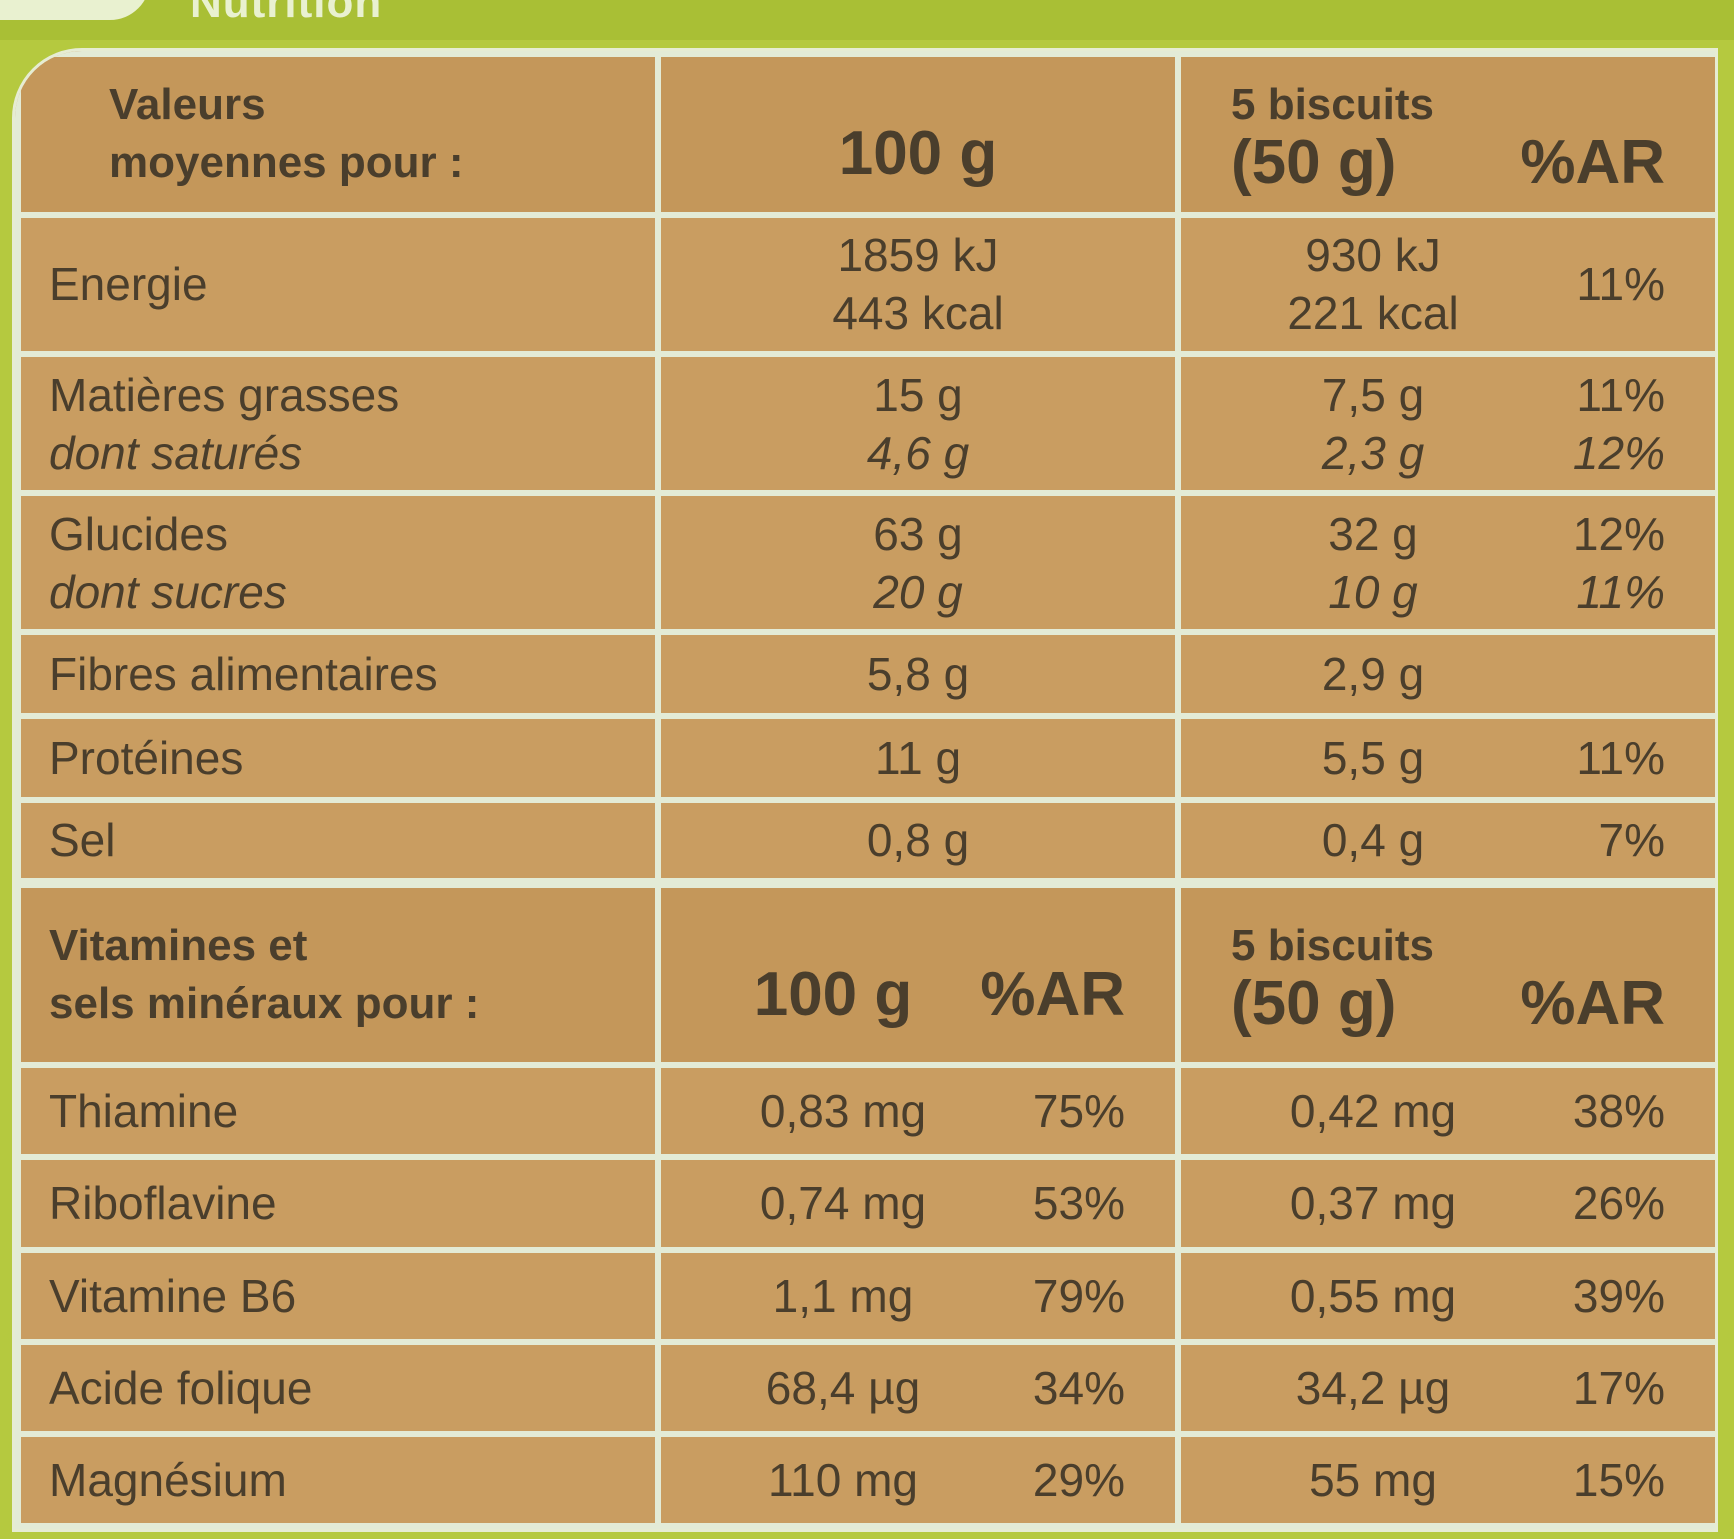  I want to click on row-label: Fibres alimentaires, so click(338, 674).